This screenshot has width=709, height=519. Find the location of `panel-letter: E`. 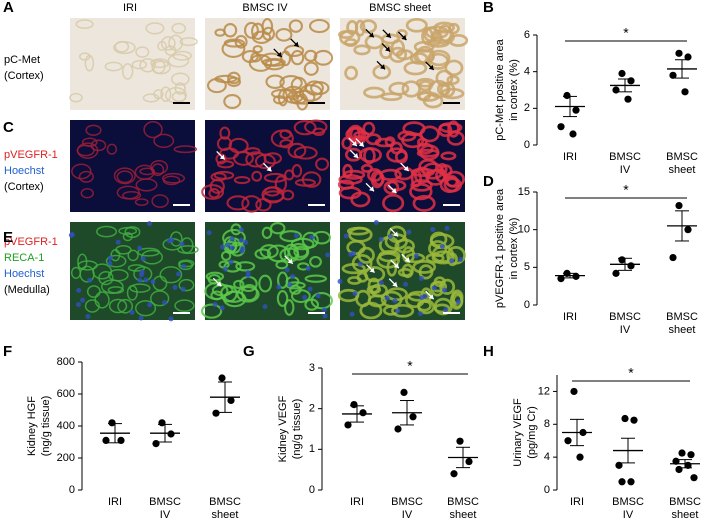

panel-letter: E is located at coordinates (8, 237).